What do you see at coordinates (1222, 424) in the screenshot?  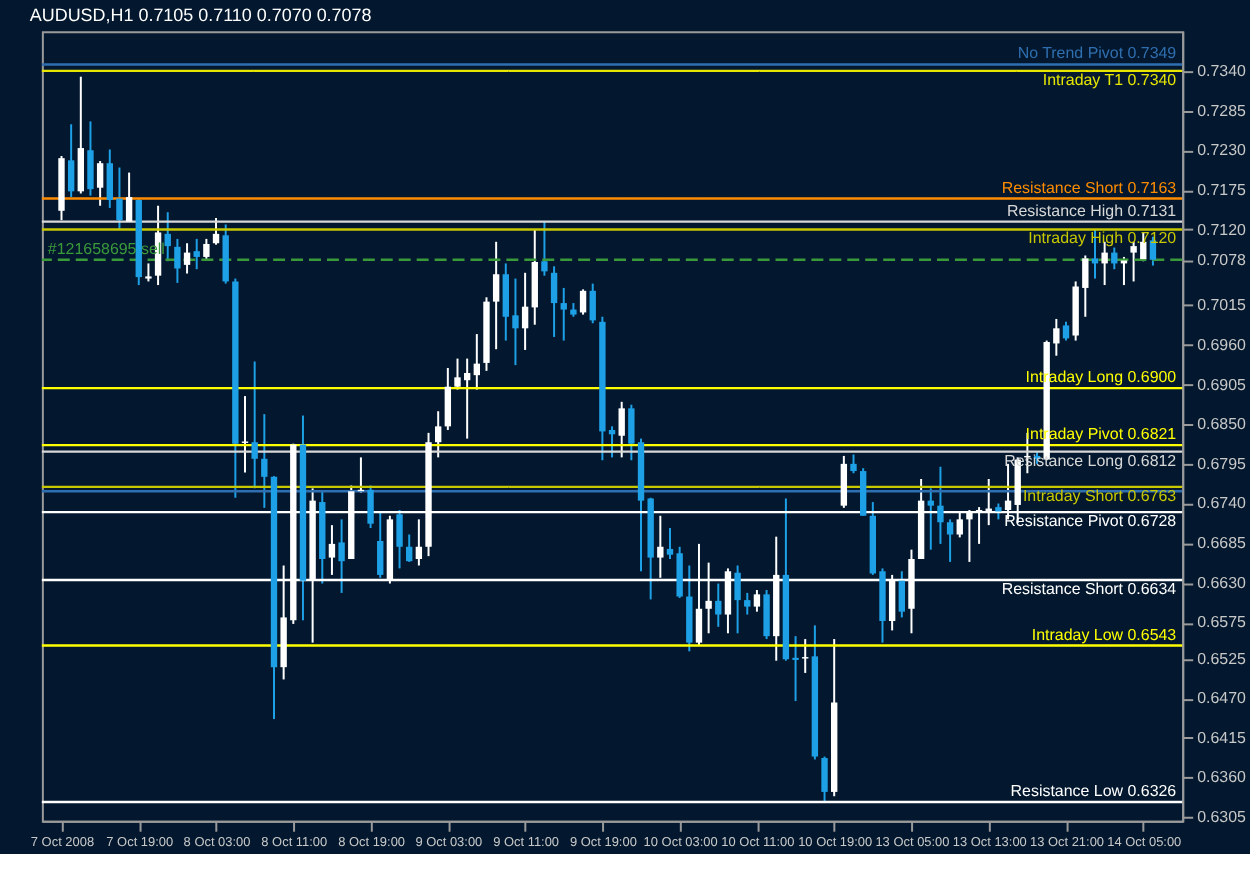 I see `y-tick-label: 0.6850` at bounding box center [1222, 424].